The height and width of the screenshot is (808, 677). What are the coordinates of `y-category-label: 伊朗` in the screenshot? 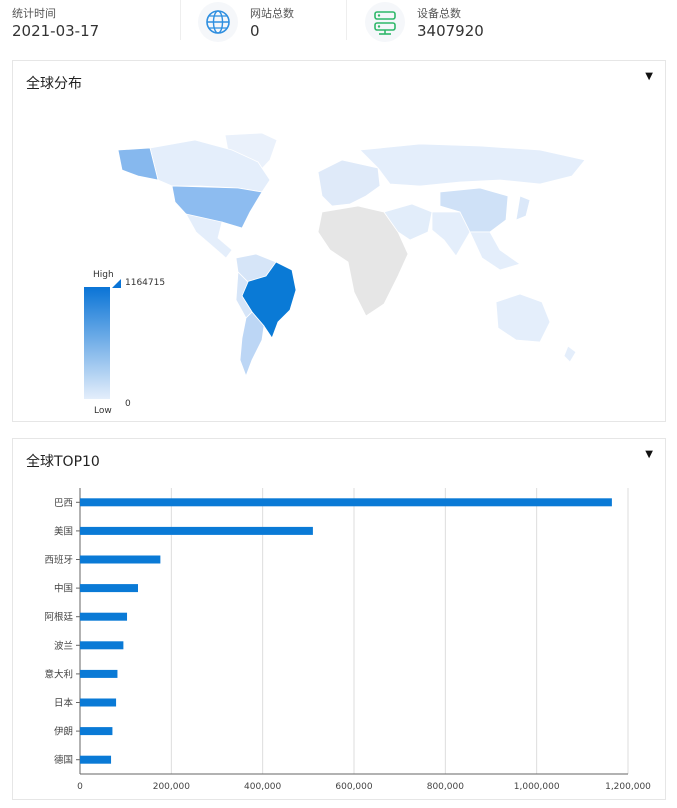 It's located at (63, 732).